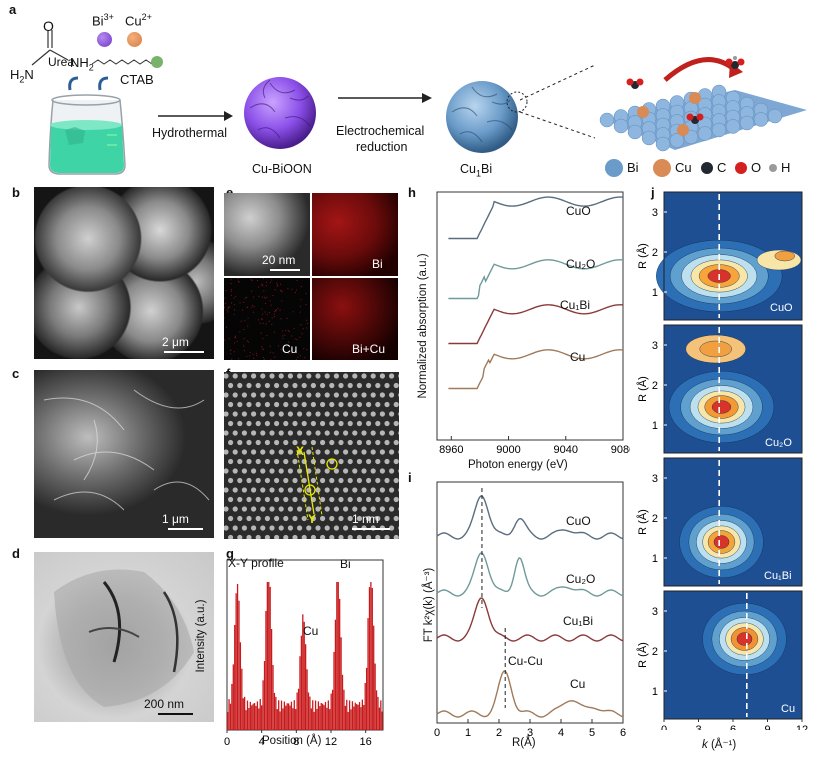  What do you see at coordinates (282, 169) in the screenshot?
I see `cu-biooon-label: Cu-BiOON` at bounding box center [282, 169].